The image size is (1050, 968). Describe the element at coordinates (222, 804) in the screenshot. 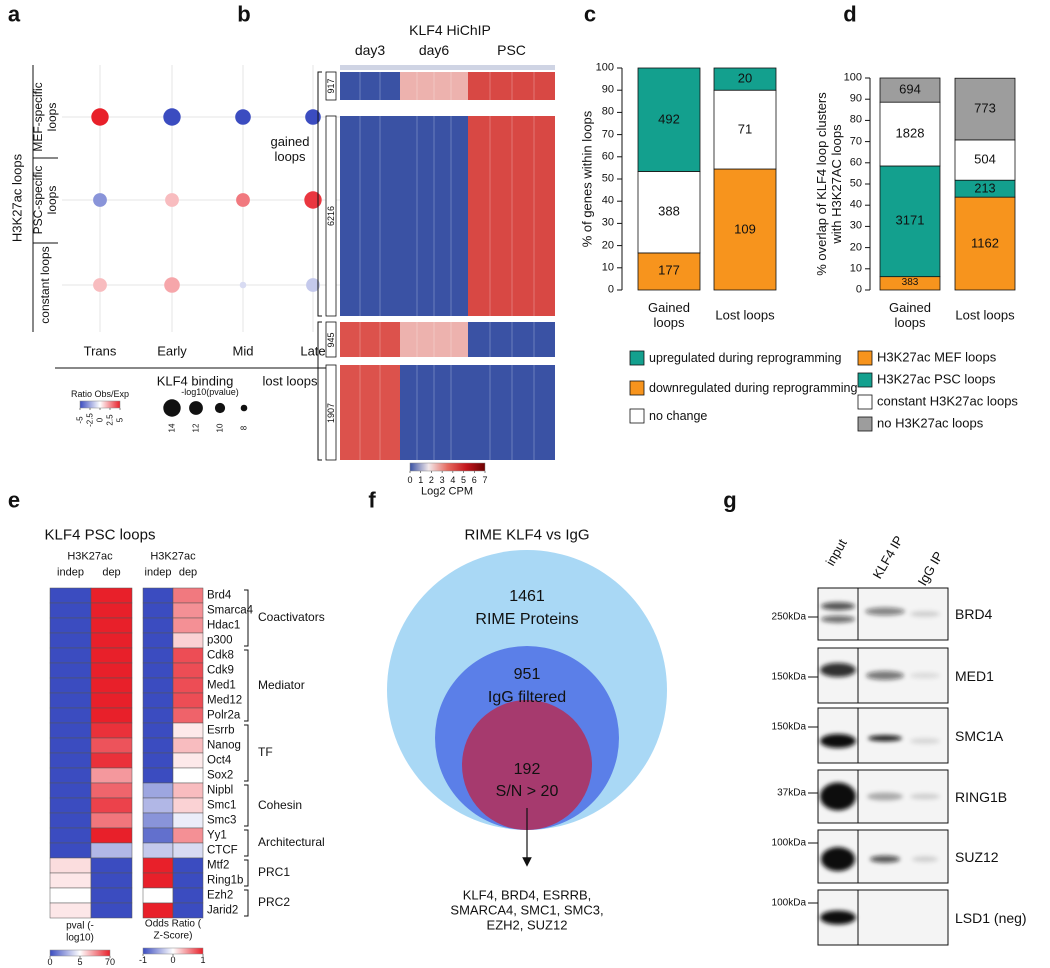

I see `row-label: Smc1` at that location.